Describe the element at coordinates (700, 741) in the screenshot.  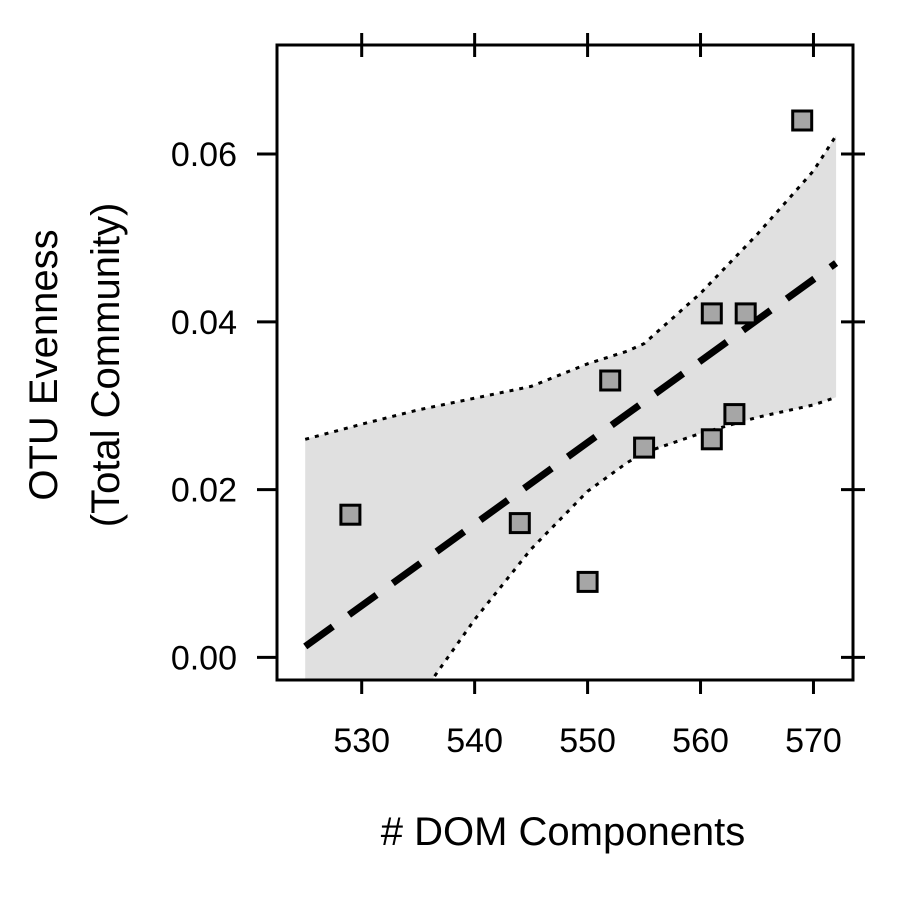
I see `x-tick-label: 560` at that location.